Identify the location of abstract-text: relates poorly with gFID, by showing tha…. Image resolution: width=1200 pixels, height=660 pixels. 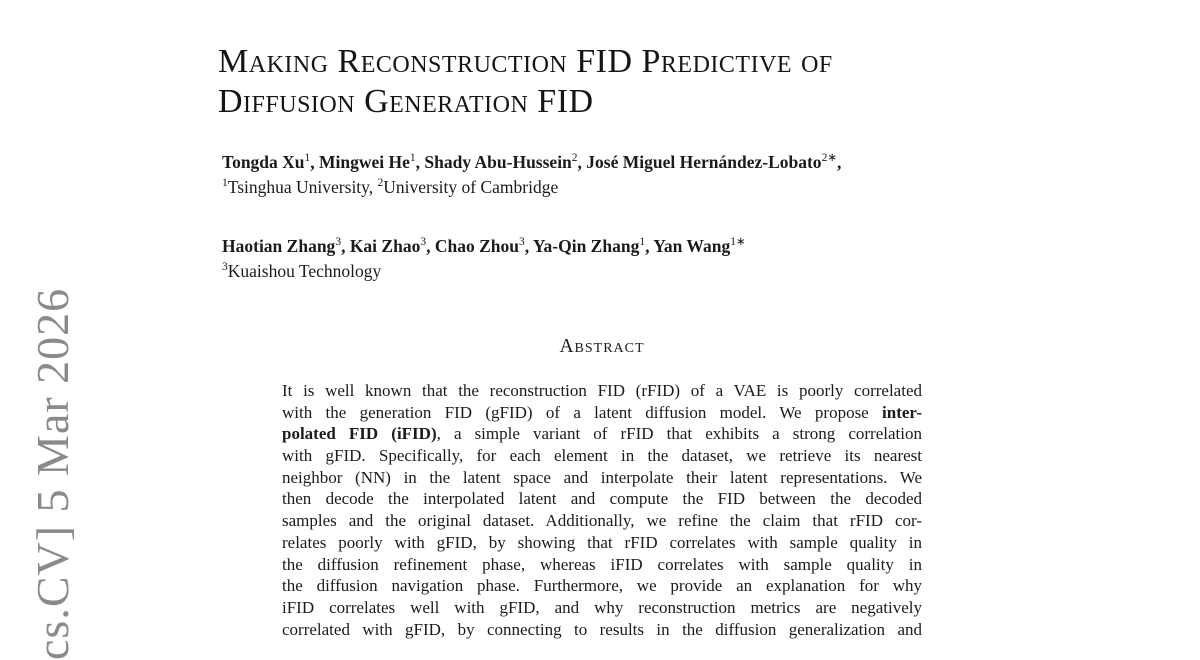
(602, 542).